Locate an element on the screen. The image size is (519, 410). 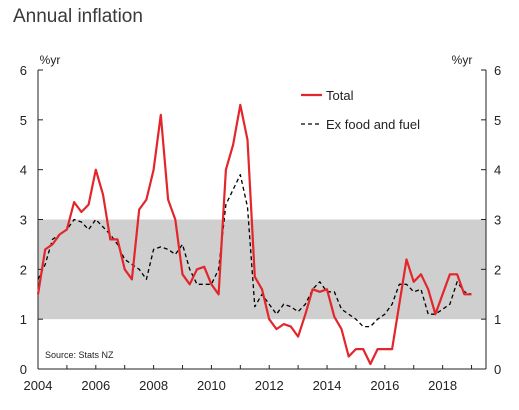
source-note: Source: Stats NZ is located at coordinates (79, 355).